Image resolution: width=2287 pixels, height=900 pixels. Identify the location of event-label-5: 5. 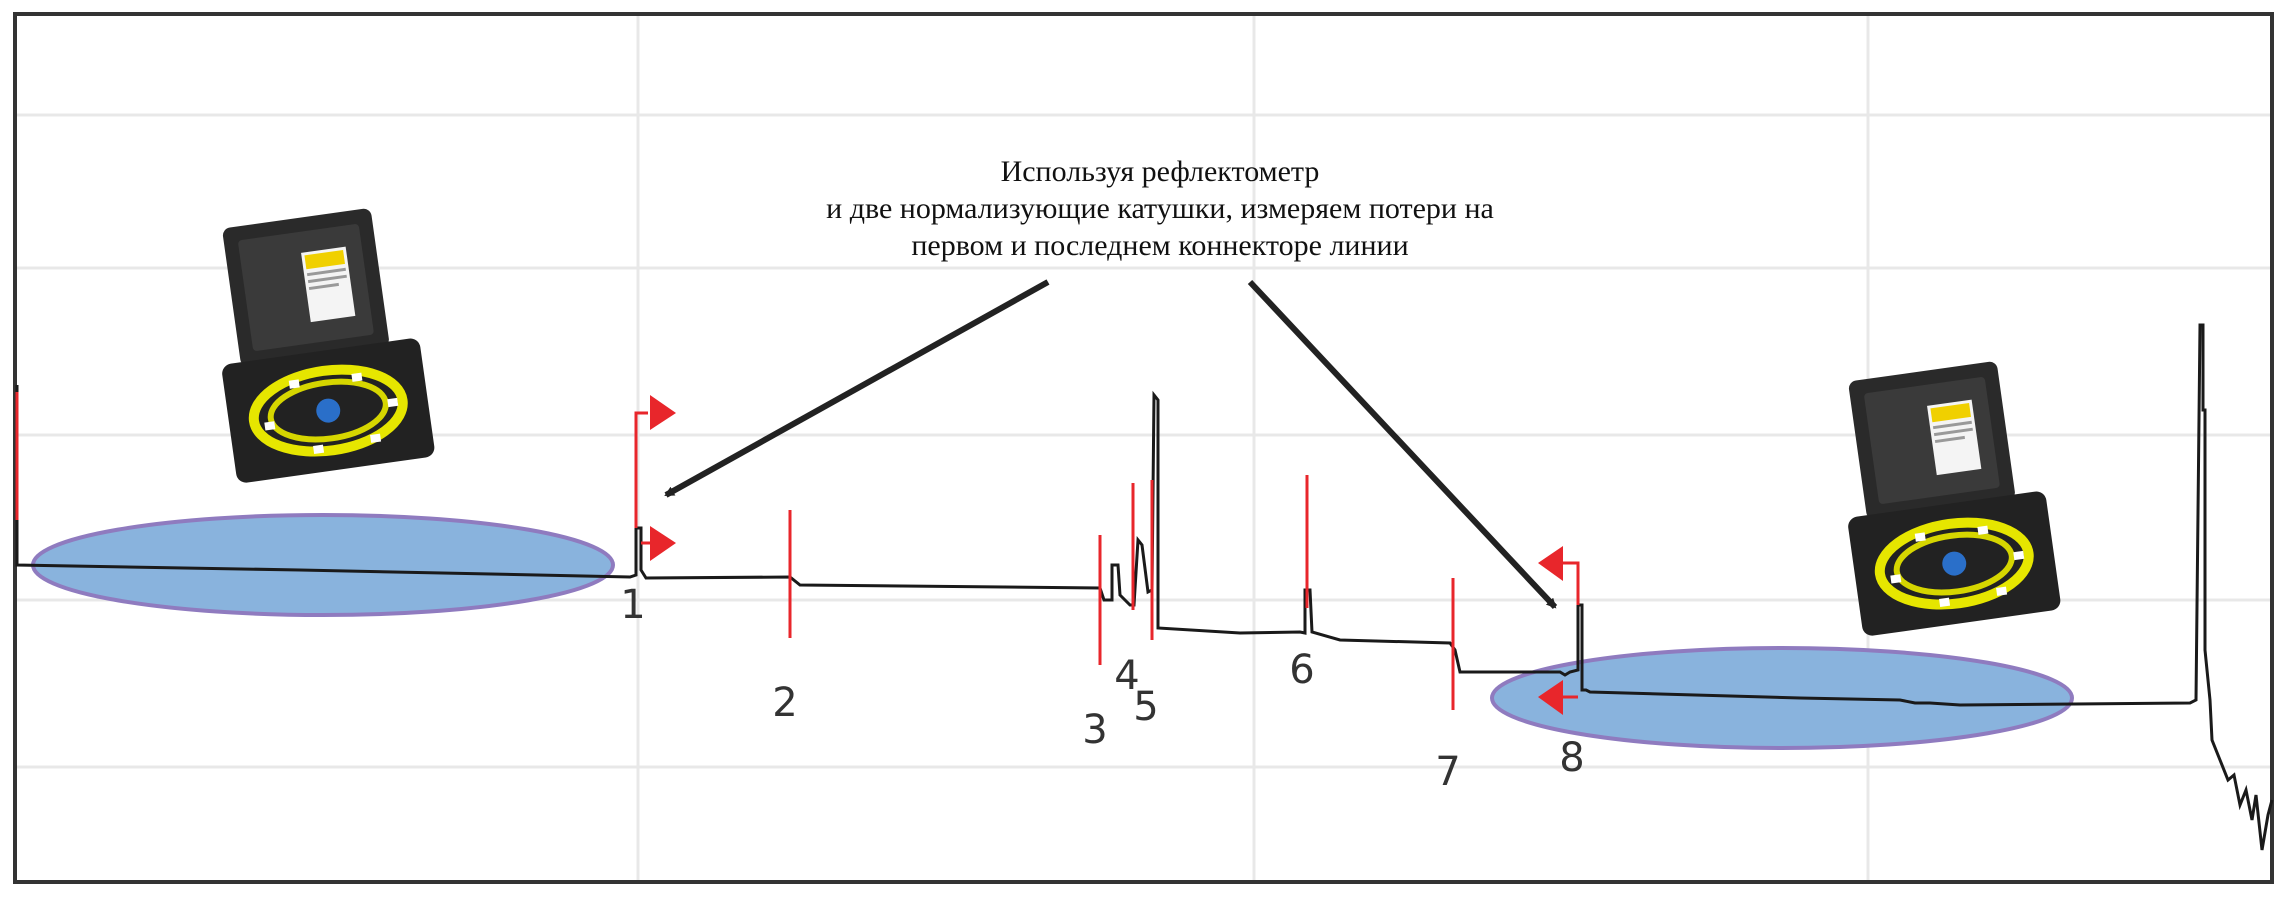
(1146, 707).